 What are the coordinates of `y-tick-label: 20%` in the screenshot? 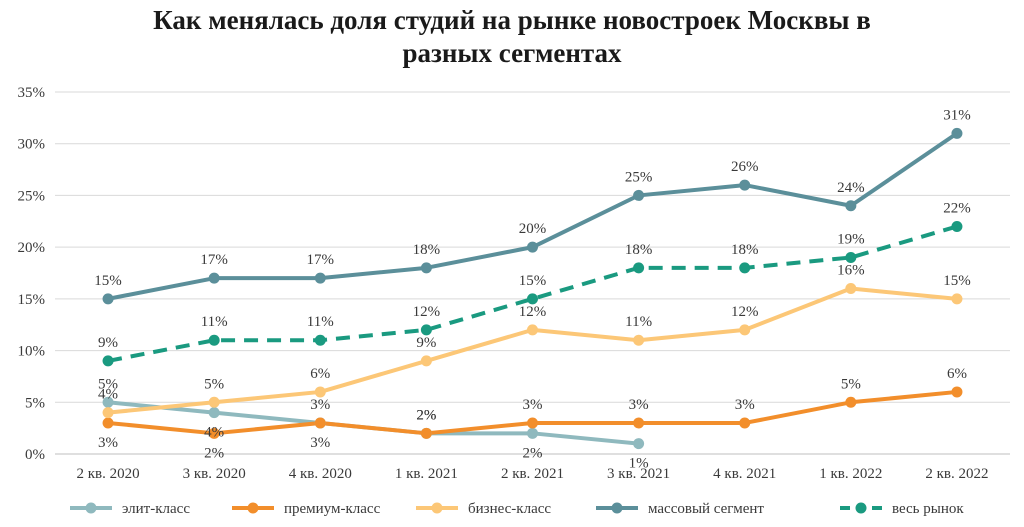 It's located at (32, 248).